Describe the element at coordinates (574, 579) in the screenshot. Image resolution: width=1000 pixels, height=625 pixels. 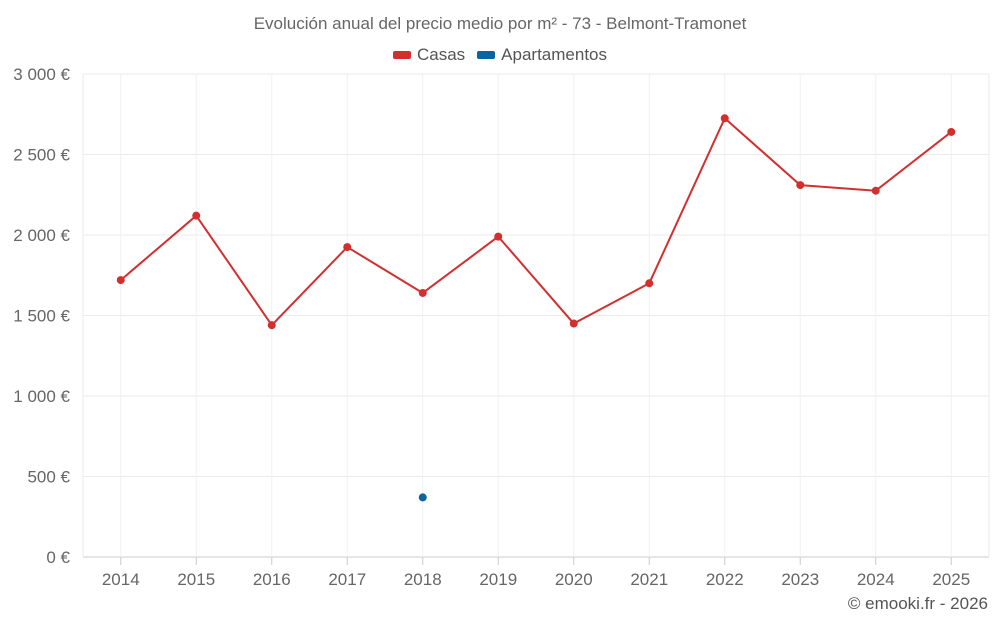
I see `x-tick-label: 2020` at that location.